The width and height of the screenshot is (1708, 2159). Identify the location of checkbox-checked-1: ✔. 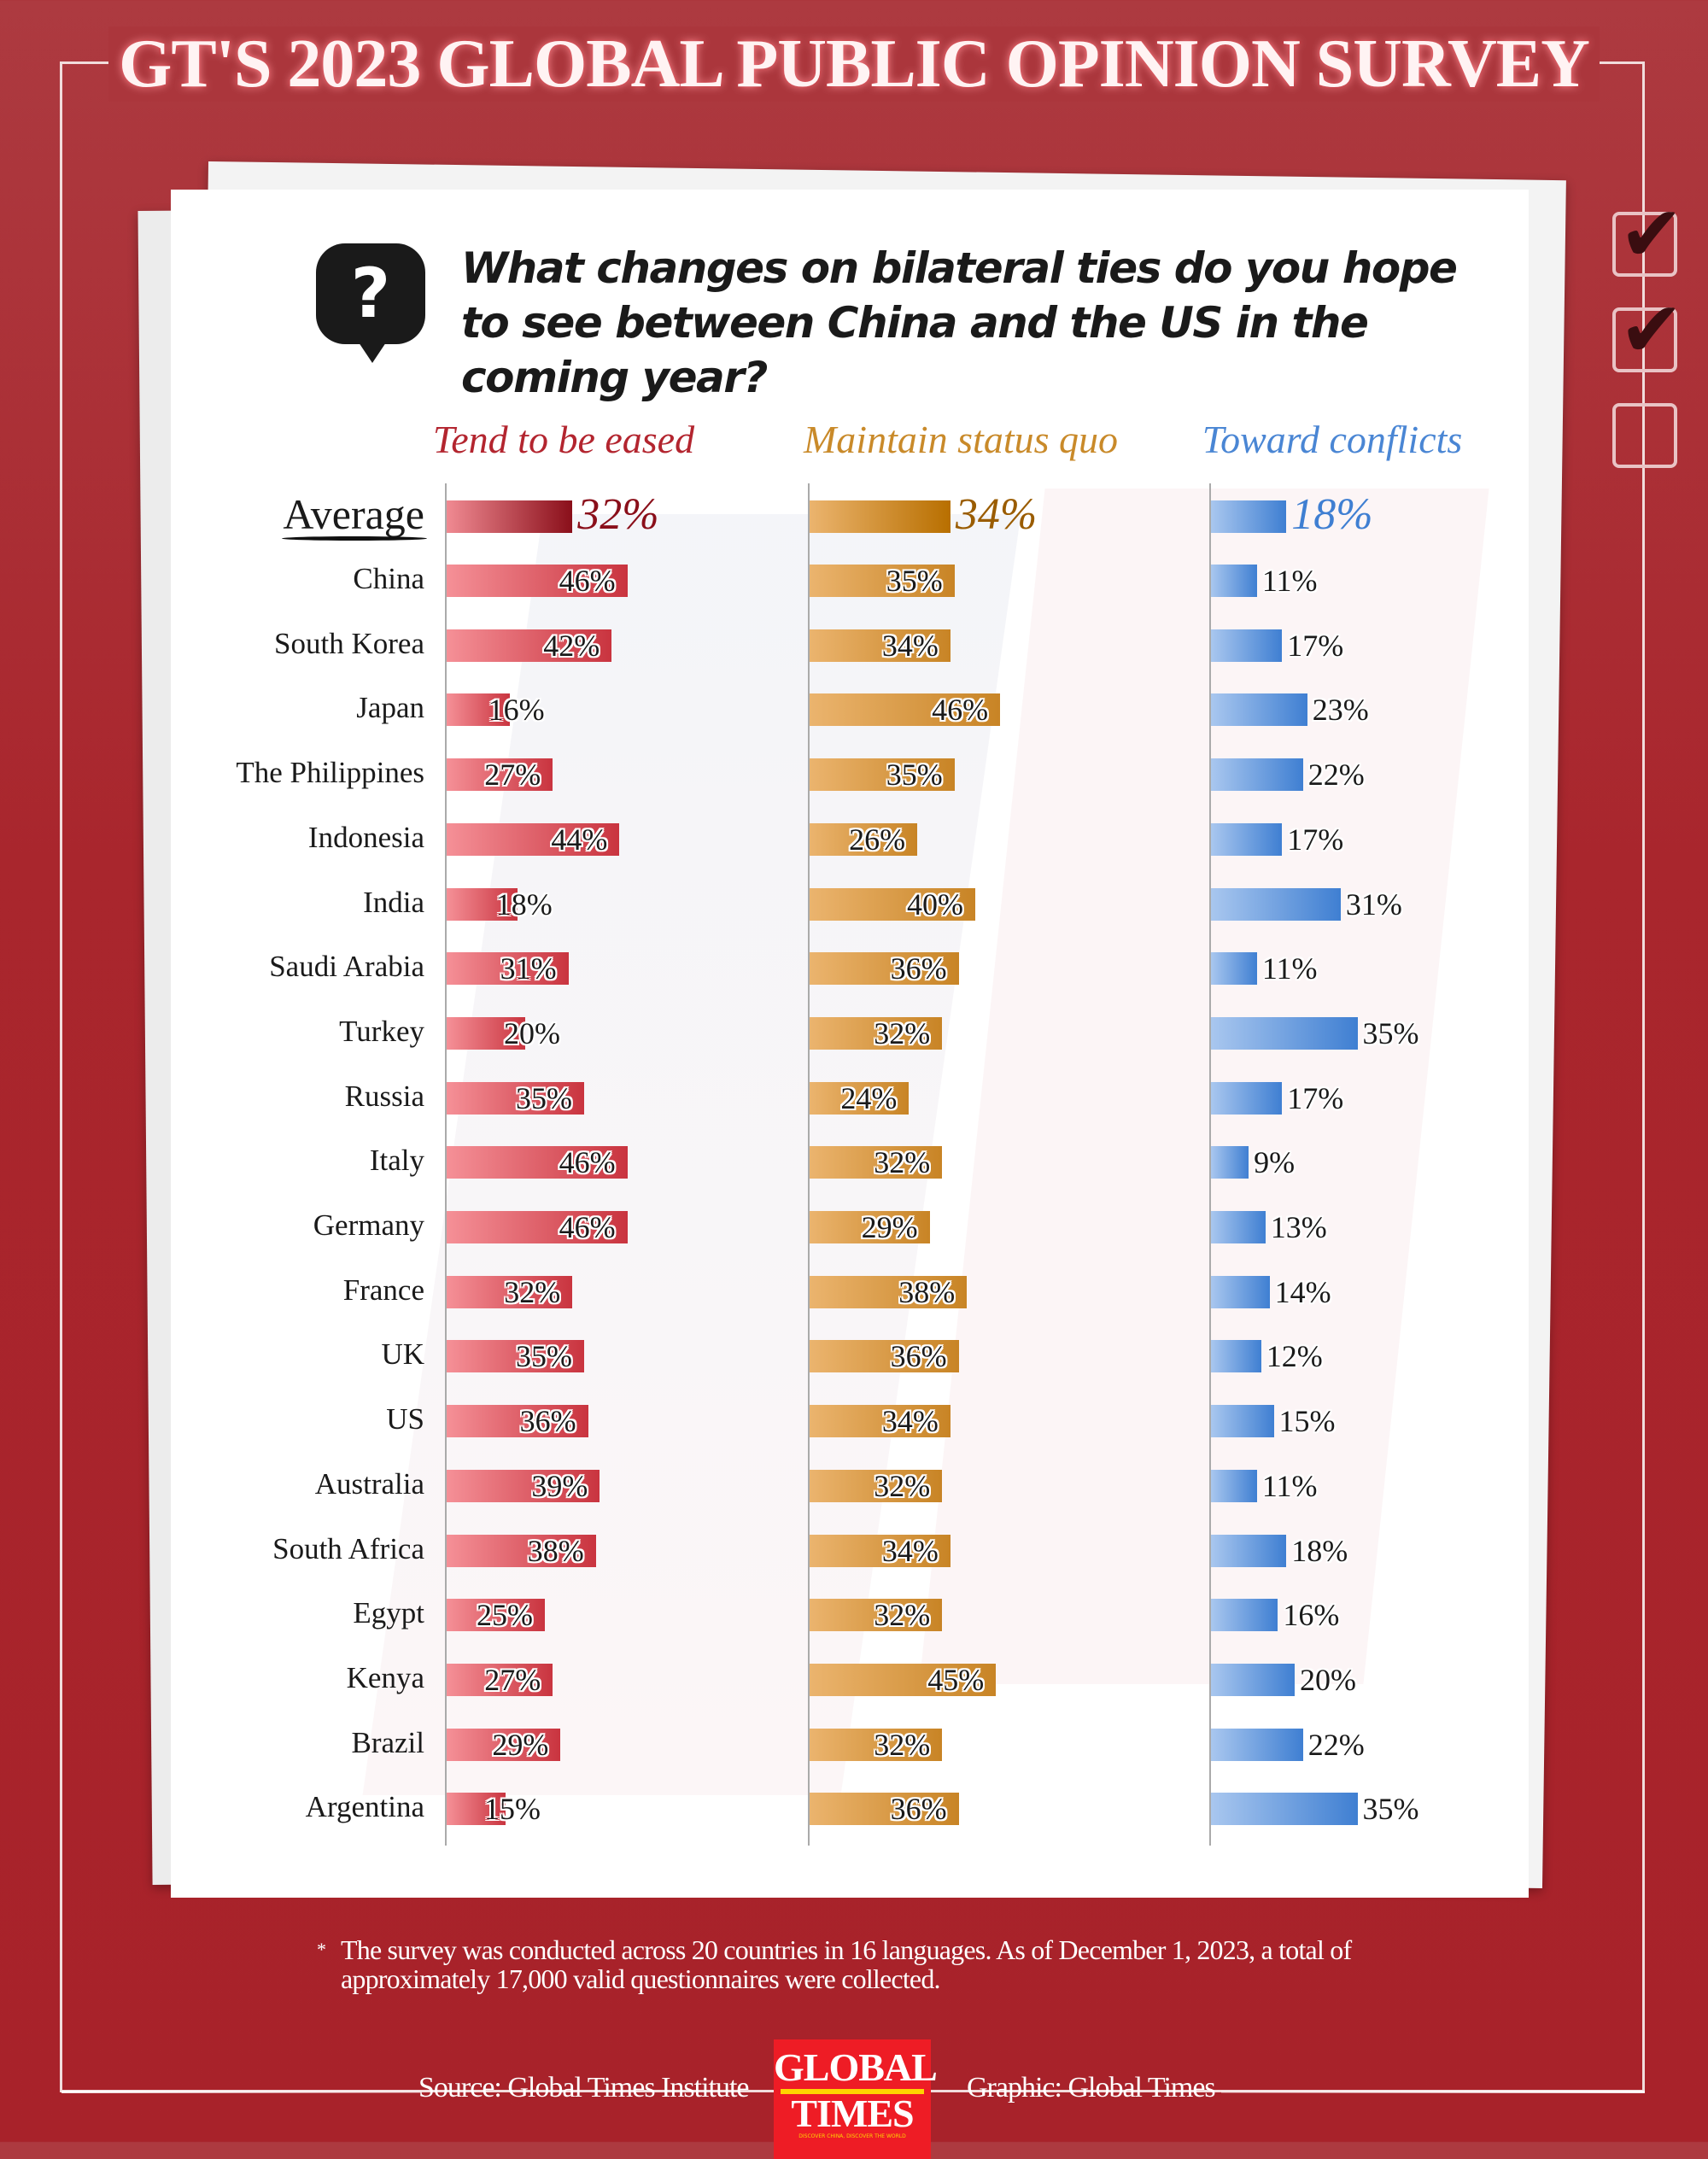
(1647, 235).